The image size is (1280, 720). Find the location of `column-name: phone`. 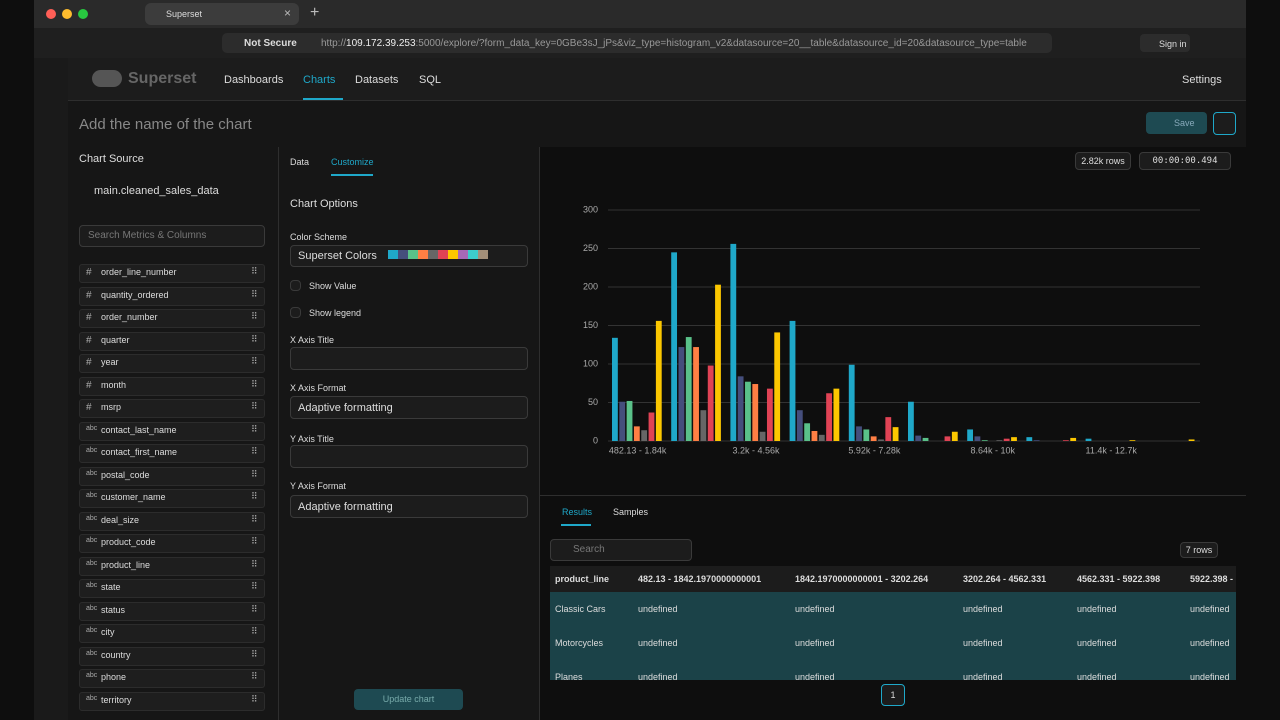

column-name: phone is located at coordinates (114, 677).